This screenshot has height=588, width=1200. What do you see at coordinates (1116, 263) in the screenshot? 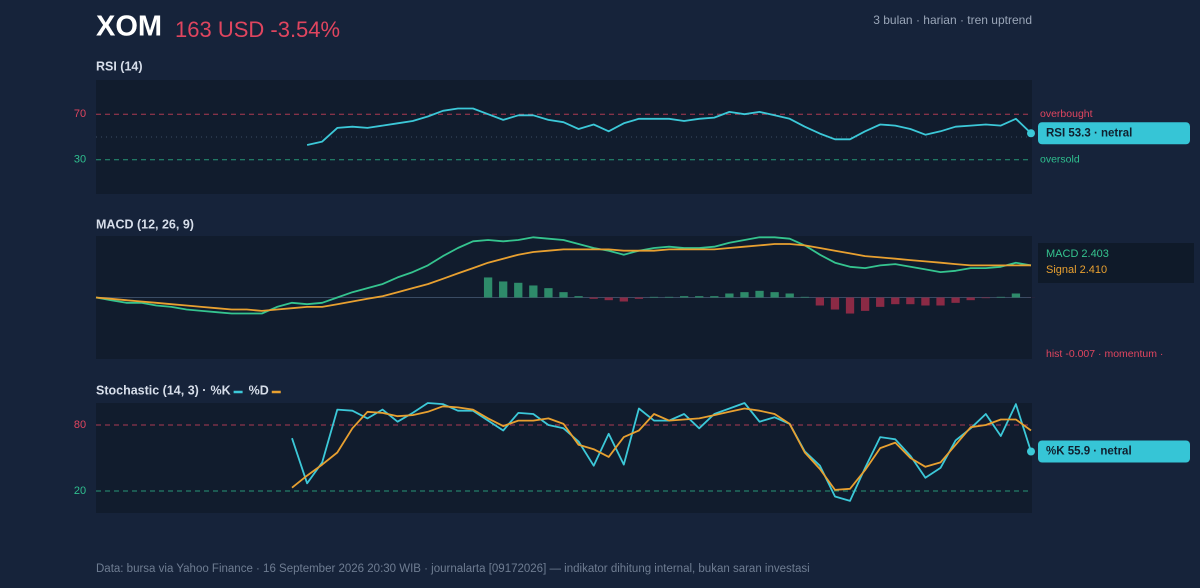
I see `legend-box` at bounding box center [1116, 263].